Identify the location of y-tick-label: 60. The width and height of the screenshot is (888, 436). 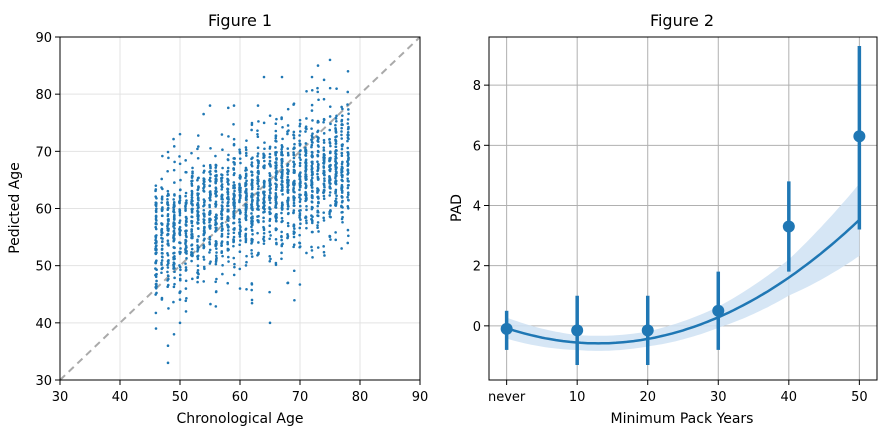
(43, 210).